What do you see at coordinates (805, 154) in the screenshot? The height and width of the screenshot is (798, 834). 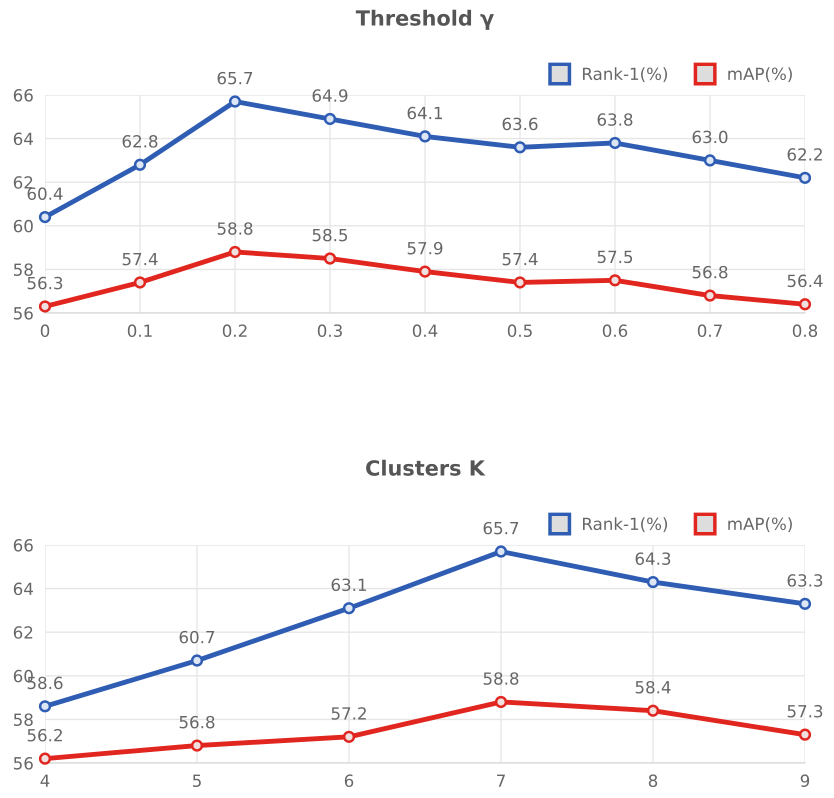 I see `text: 62.2` at bounding box center [805, 154].